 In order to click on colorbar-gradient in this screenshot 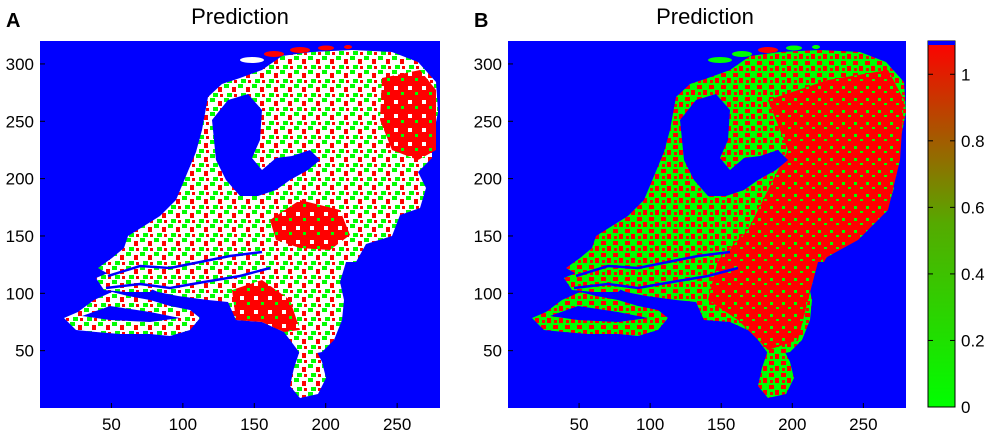, I will do `click(941, 224)`.